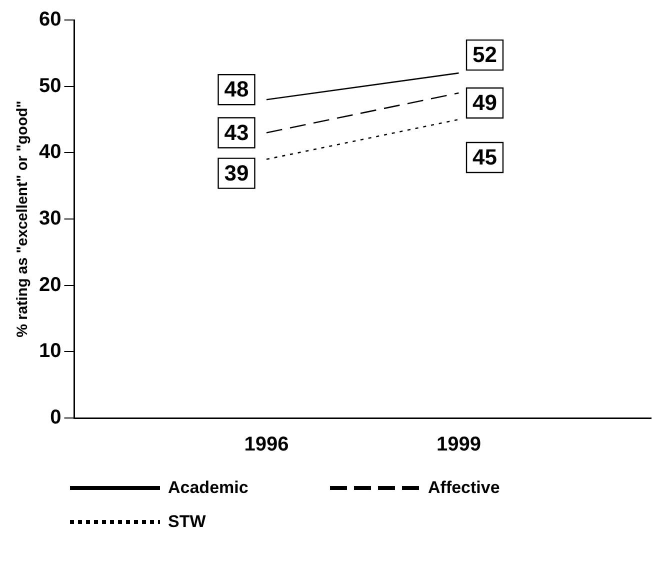 Image resolution: width=654 pixels, height=561 pixels. What do you see at coordinates (484, 55) in the screenshot?
I see `data-label: 52` at bounding box center [484, 55].